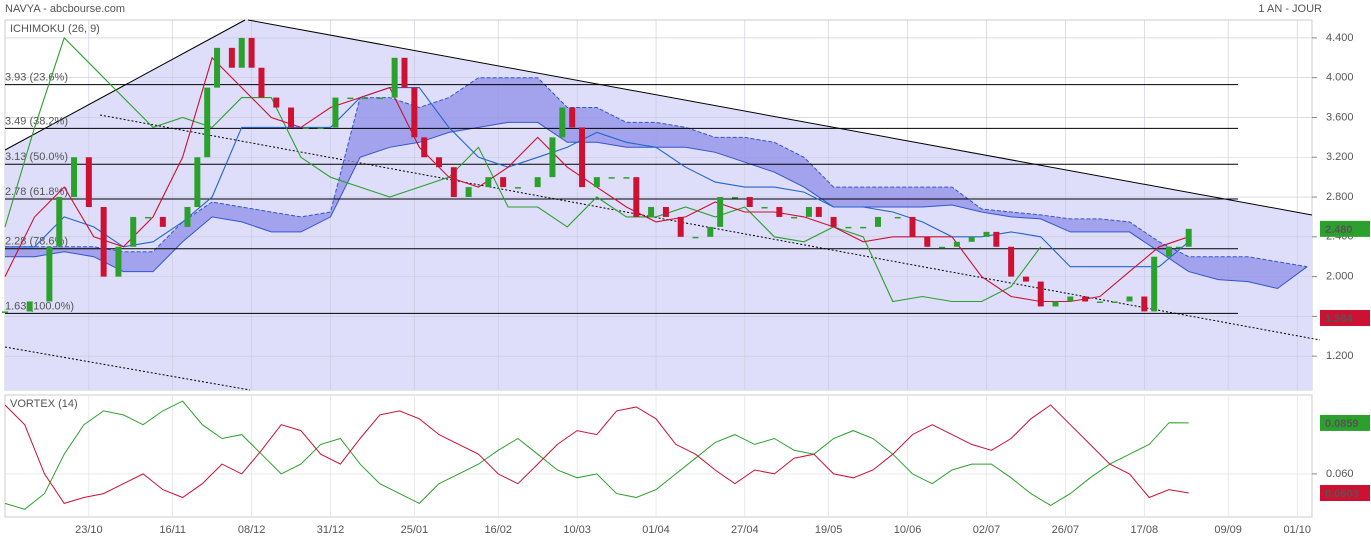 The image size is (1371, 546). I want to click on x-tick-label: 01/10, so click(1297, 530).